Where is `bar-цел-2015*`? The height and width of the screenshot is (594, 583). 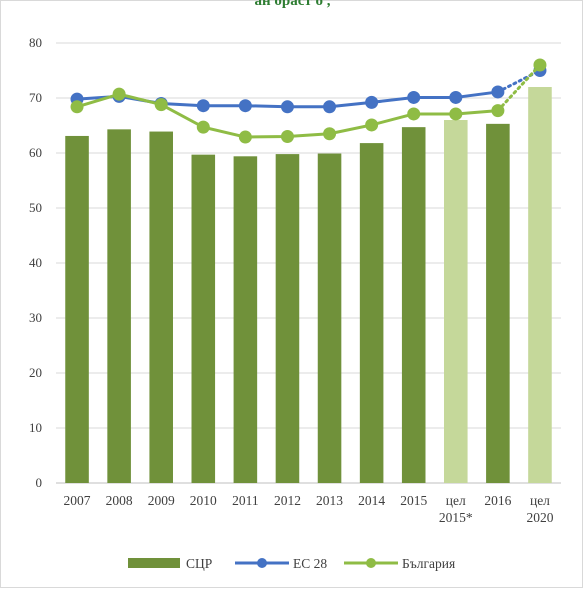 bar-цел-2015* is located at coordinates (456, 301).